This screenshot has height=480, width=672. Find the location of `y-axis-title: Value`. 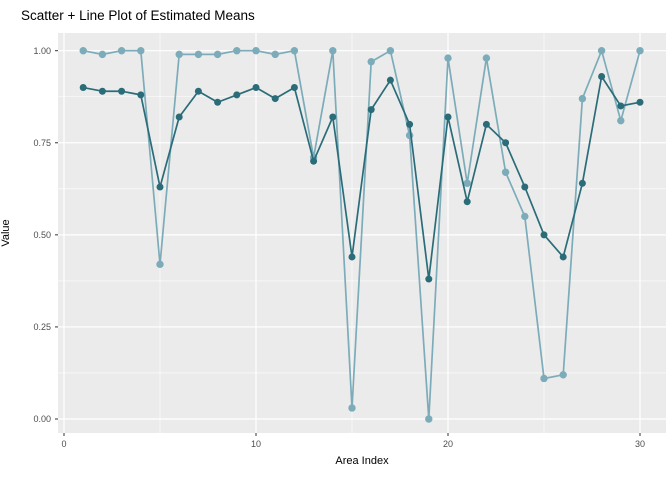

y-axis-title: Value is located at coordinates (6, 233).